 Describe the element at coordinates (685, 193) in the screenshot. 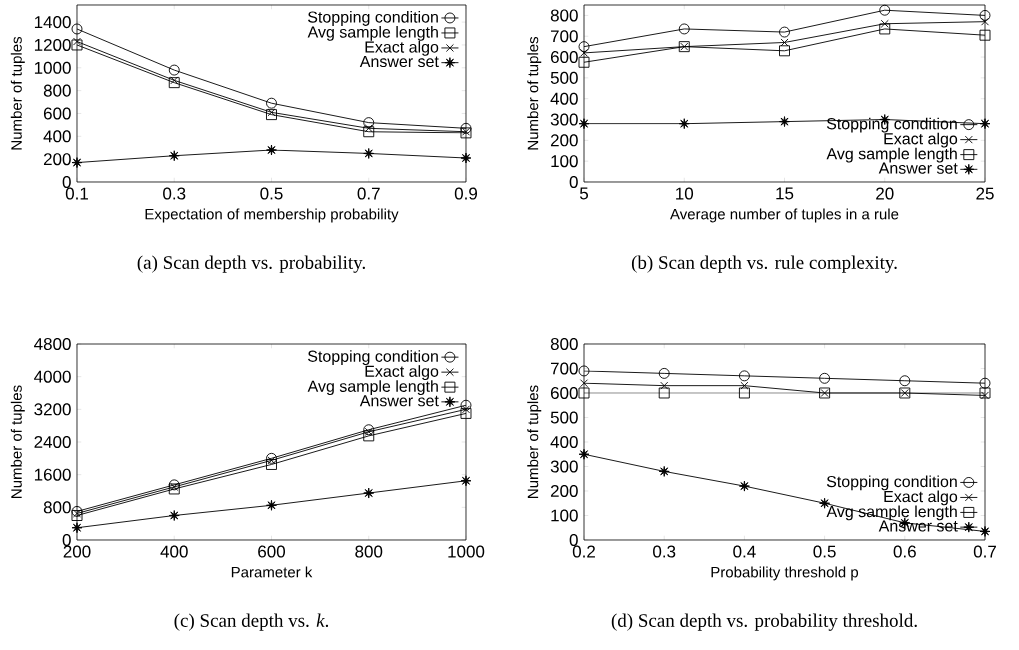

I see `x-tick-label: 10` at that location.